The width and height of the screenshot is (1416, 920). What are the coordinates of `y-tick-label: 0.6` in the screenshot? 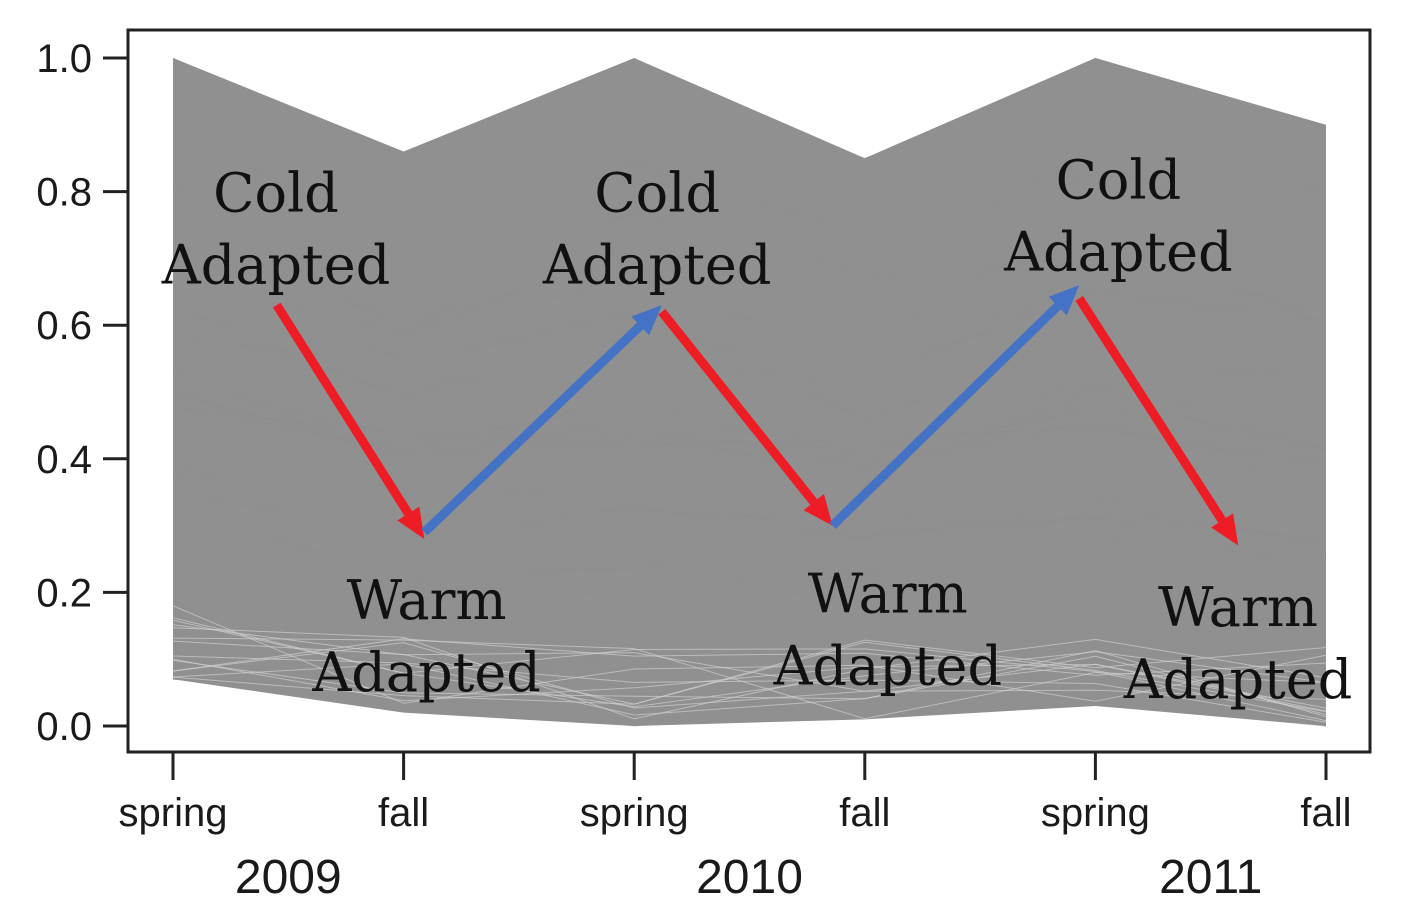 It's located at (64, 326).